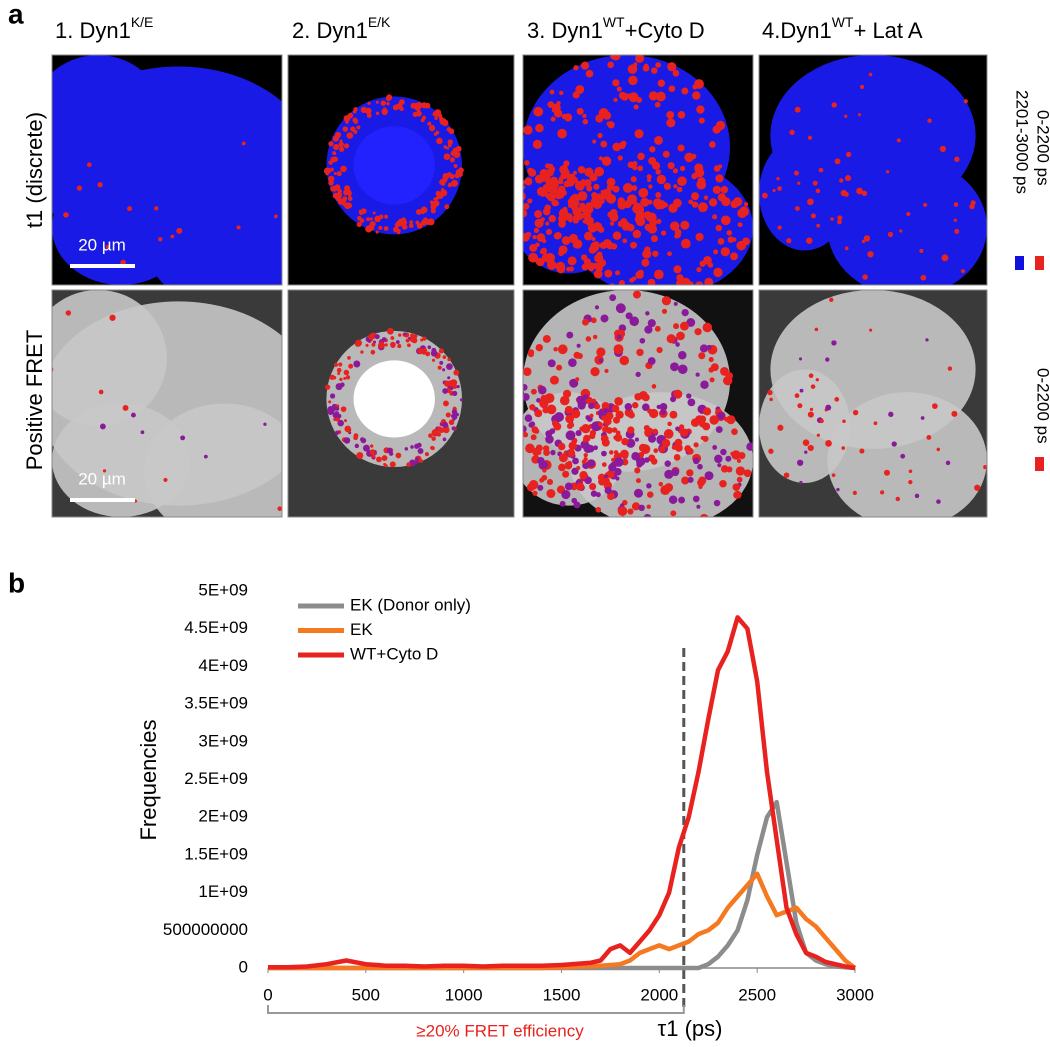  I want to click on y-tick-label: 3E+09, so click(223, 740).